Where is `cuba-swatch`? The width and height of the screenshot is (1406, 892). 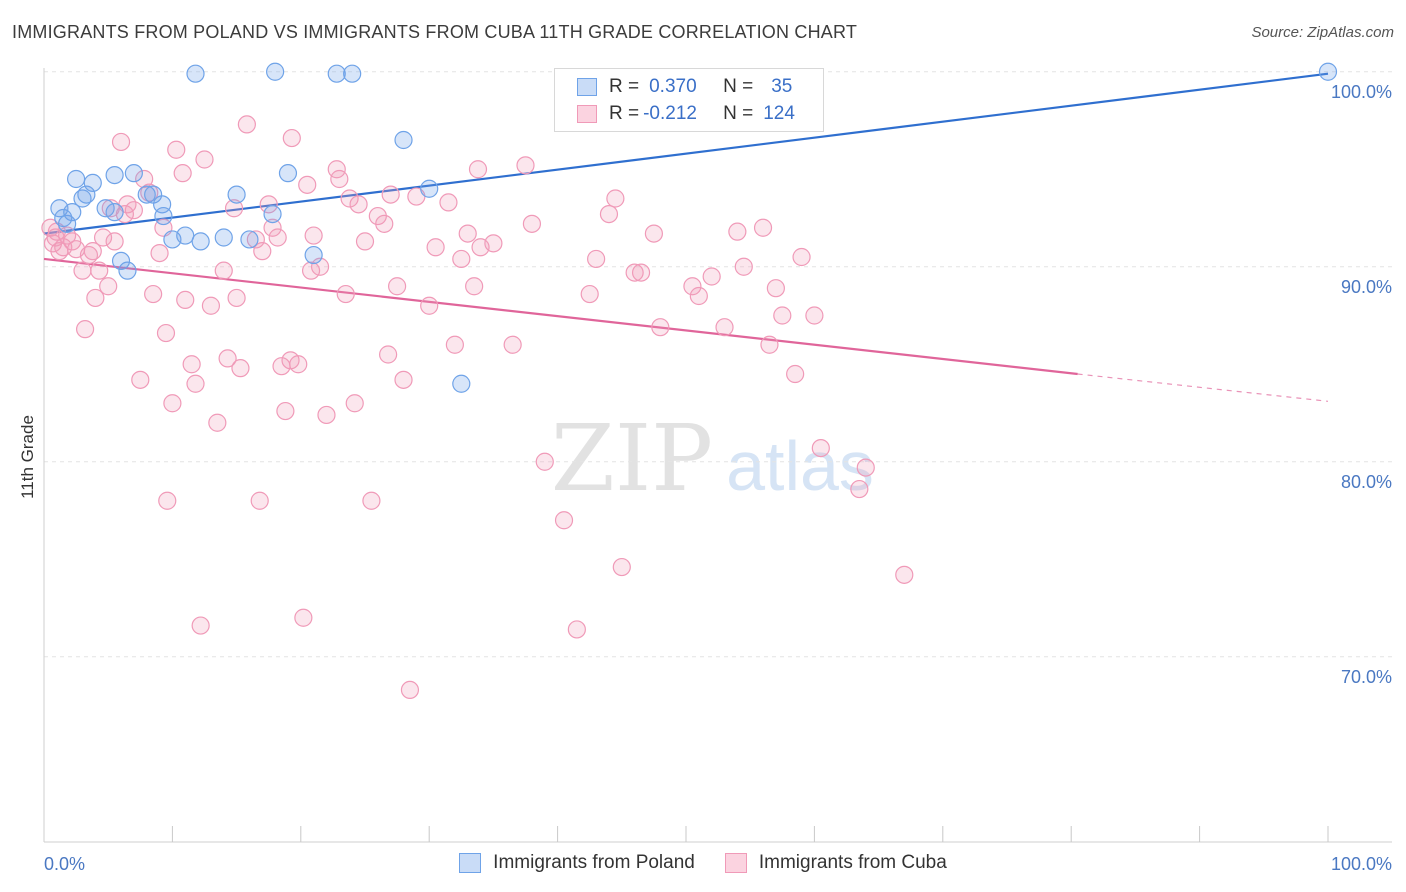 cuba-swatch is located at coordinates (587, 114).